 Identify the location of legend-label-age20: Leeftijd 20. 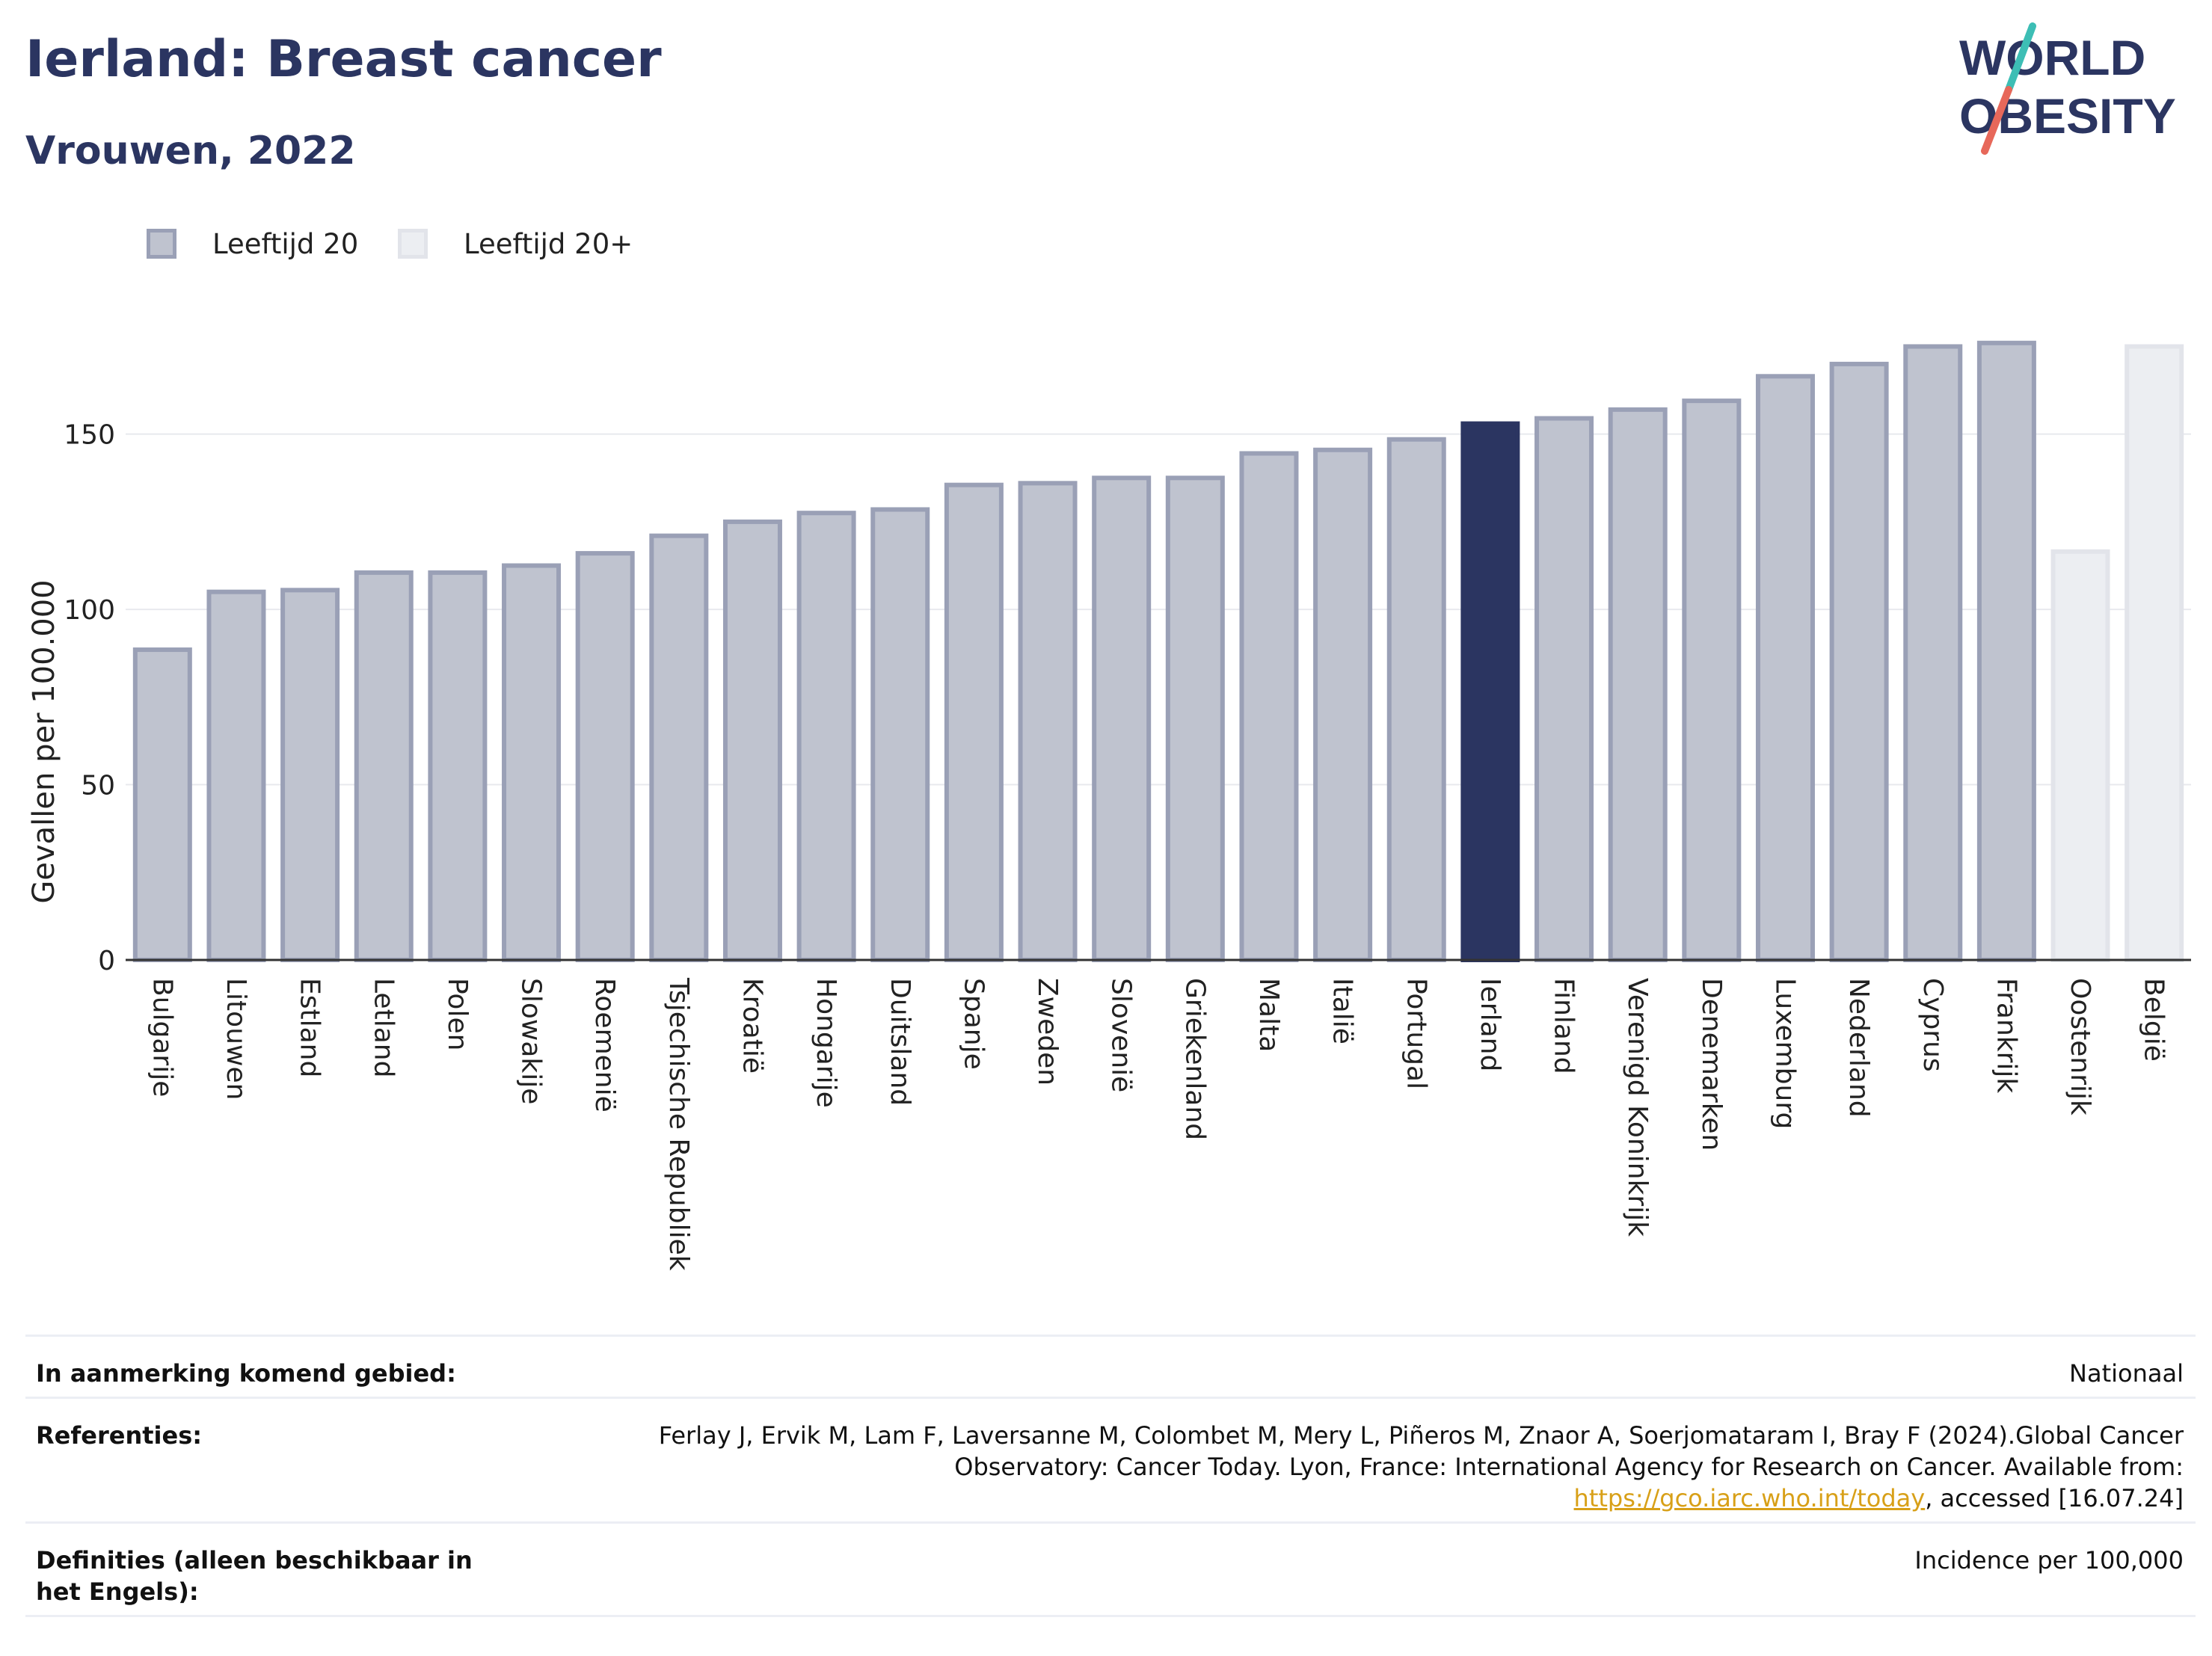
(285, 243).